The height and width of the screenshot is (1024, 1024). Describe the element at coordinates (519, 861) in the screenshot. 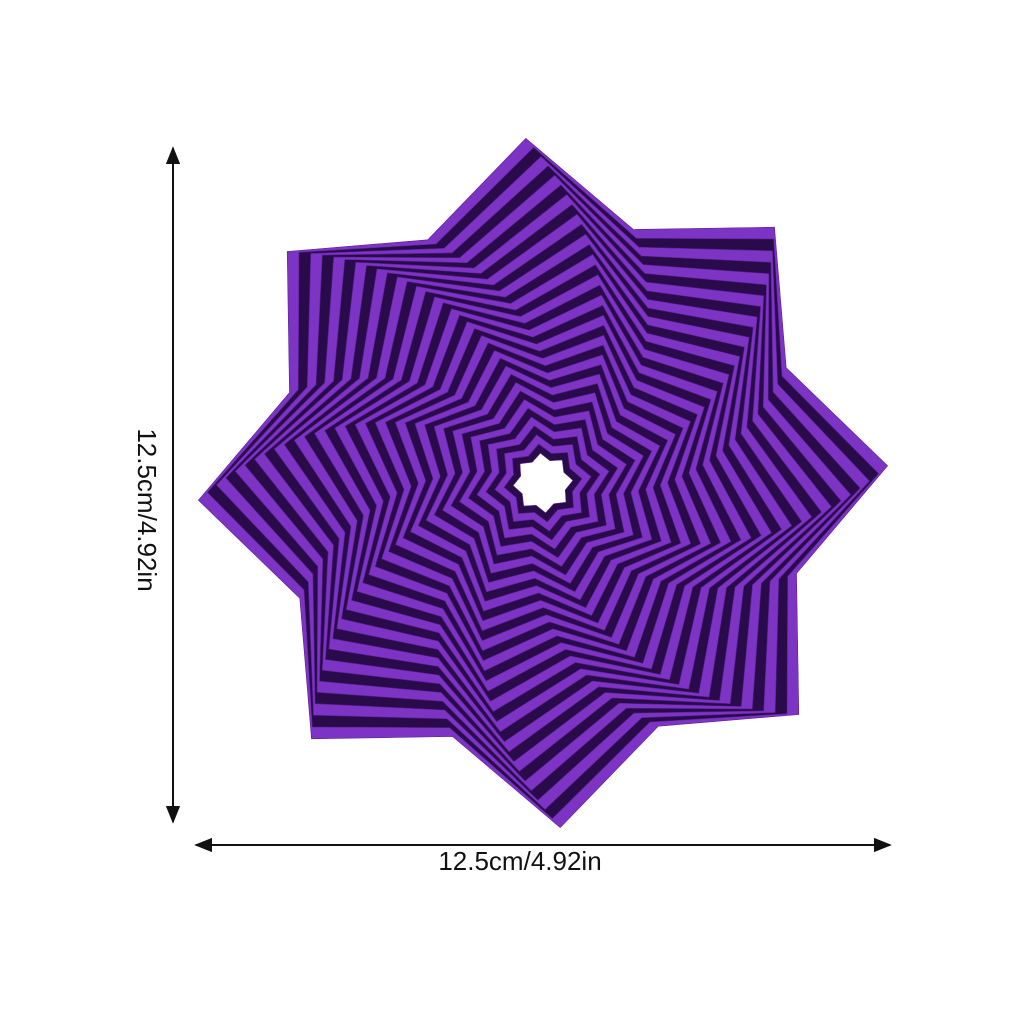

I see `width-label: 12.5cm/4.92in` at that location.